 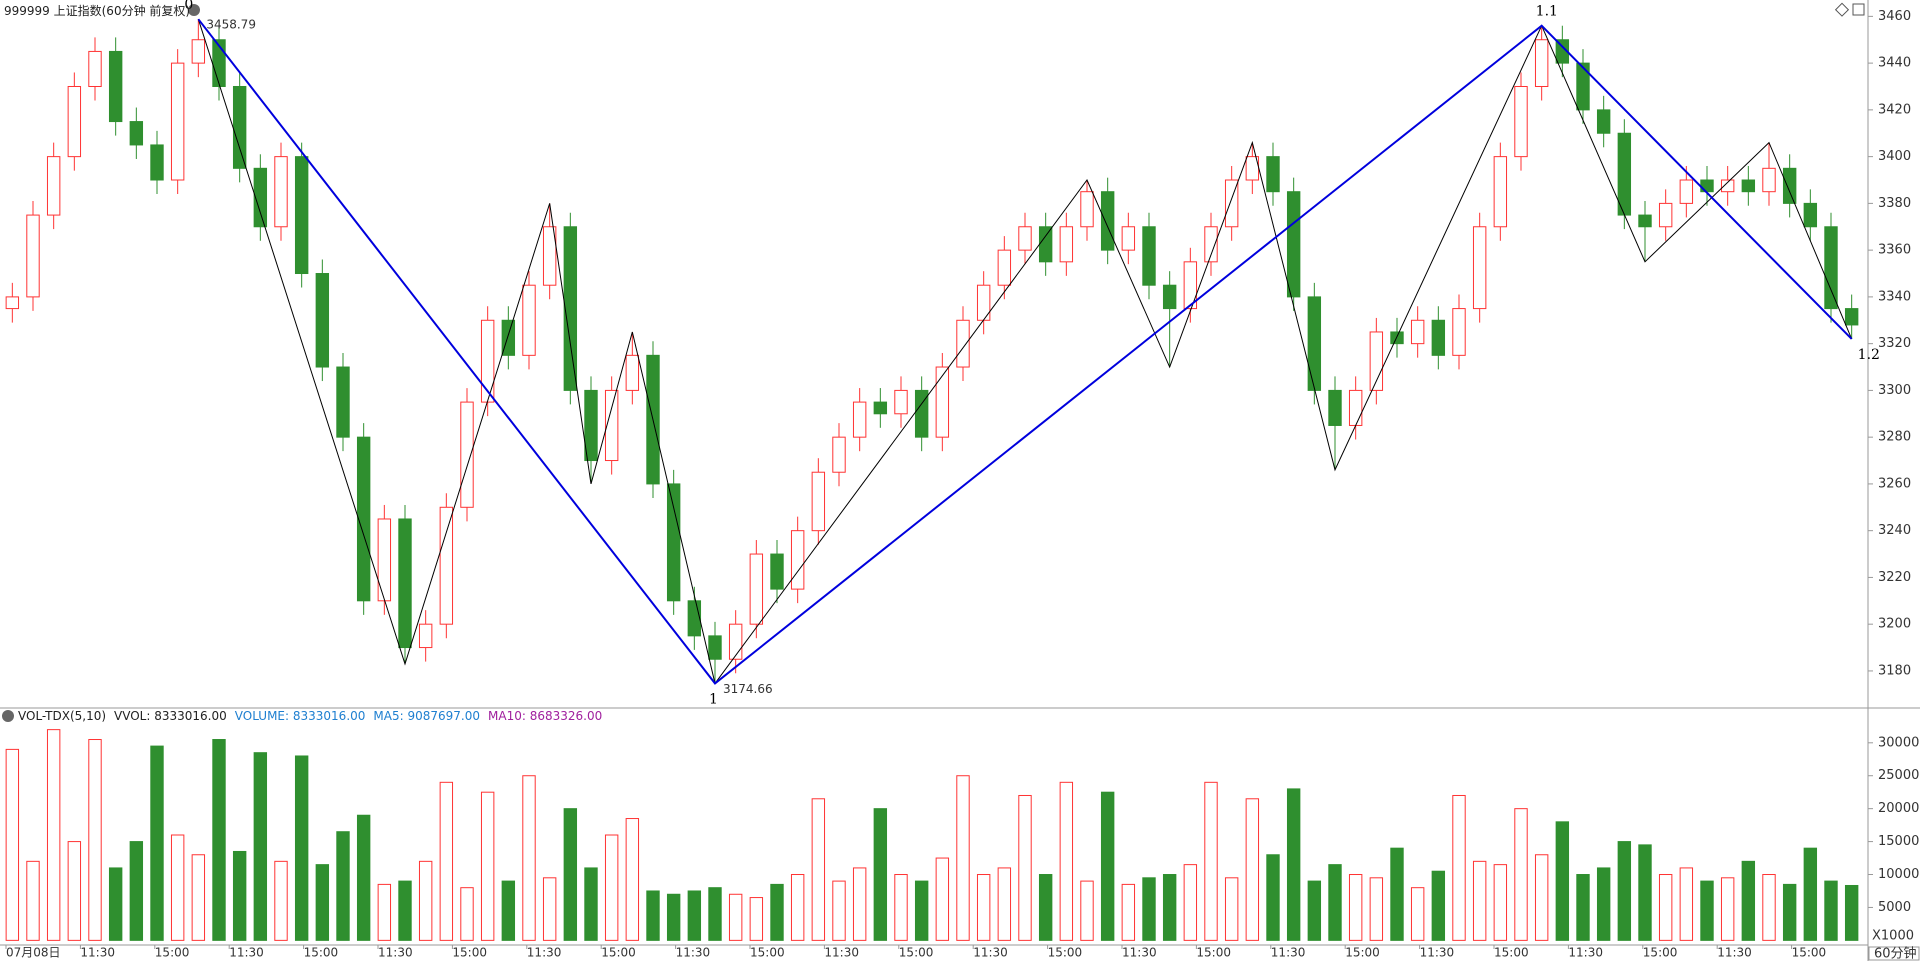 What do you see at coordinates (1894, 577) in the screenshot?
I see `y-tick-label: 3220` at bounding box center [1894, 577].